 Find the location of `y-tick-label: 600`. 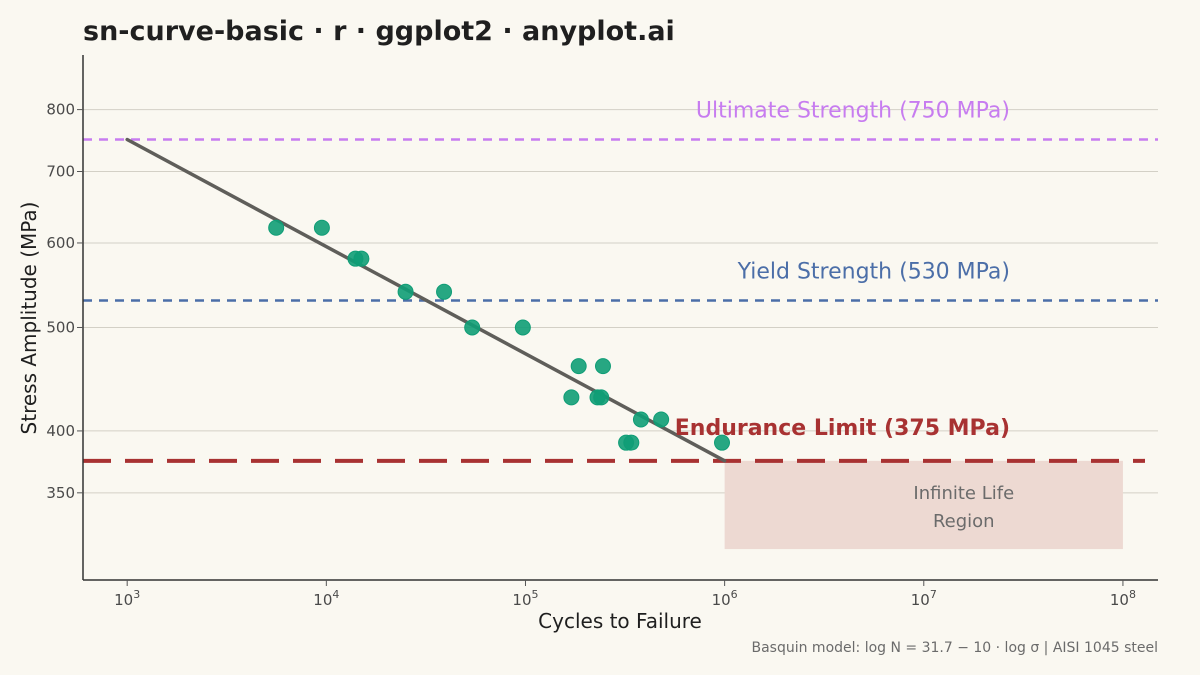

y-tick-label: 600 is located at coordinates (60, 243).